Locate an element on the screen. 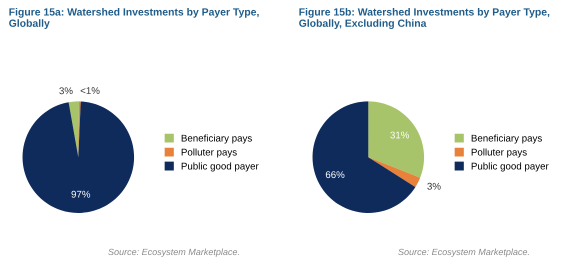 The height and width of the screenshot is (266, 580). data-label: 66% is located at coordinates (335, 174).